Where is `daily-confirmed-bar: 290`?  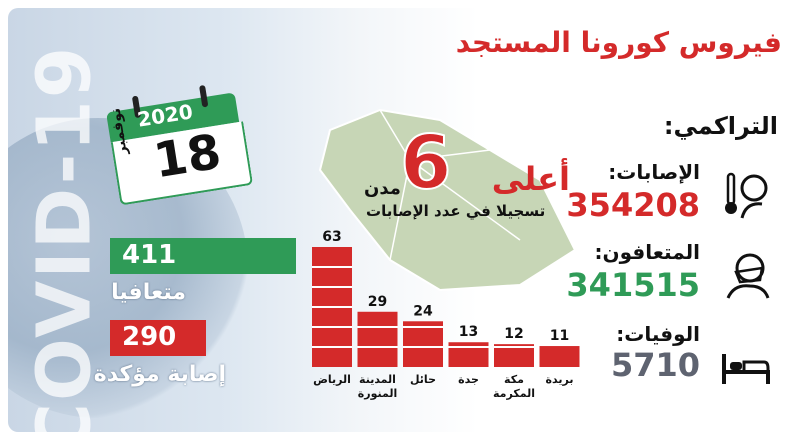
daily-confirmed-bar: 290 is located at coordinates (158, 338).